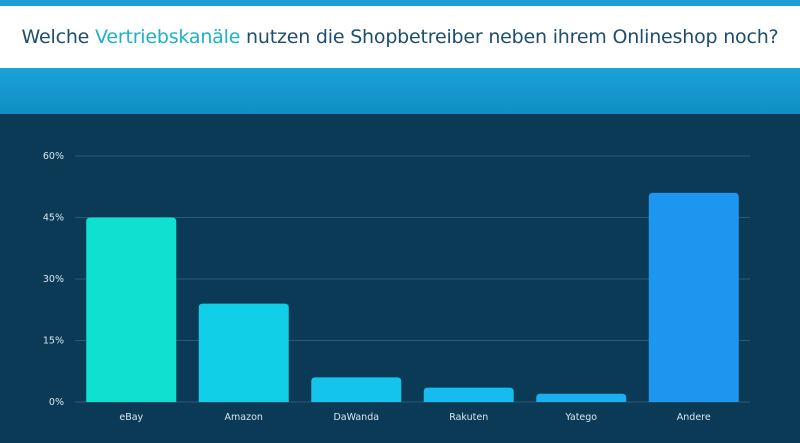 This screenshot has width=800, height=443. Describe the element at coordinates (168, 37) in the screenshot. I see `title-highlight: Vertriebskanäle` at that location.